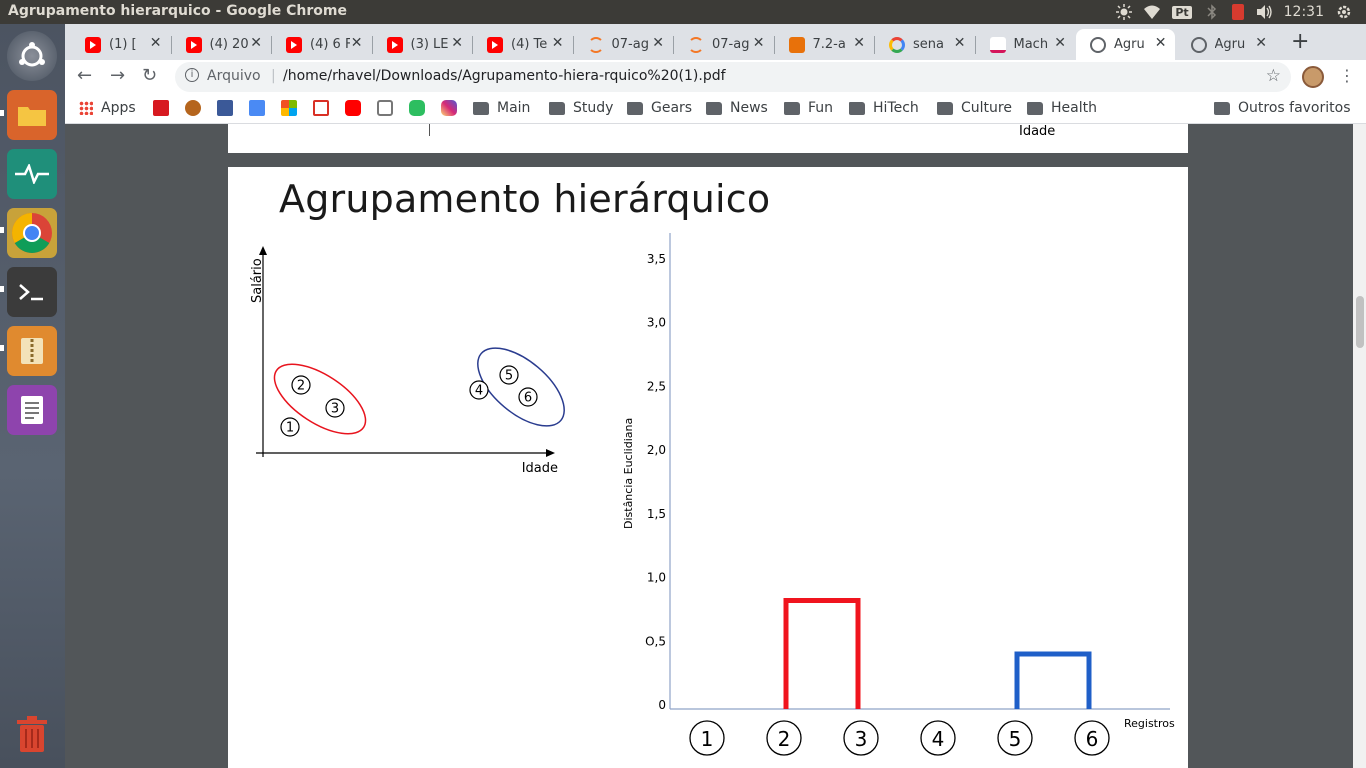 The height and width of the screenshot is (768, 1366). Describe the element at coordinates (353, 108) in the screenshot. I see `youtube-icon` at that location.